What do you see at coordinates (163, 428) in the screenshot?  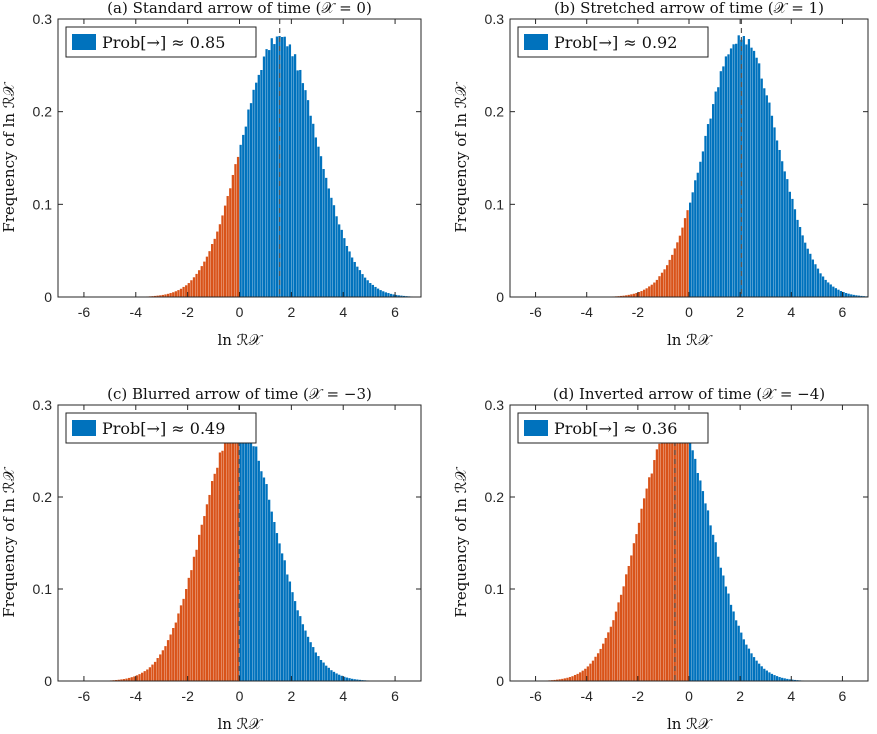 I see `legend-text: Prob[→] ≈ 0.49` at bounding box center [163, 428].